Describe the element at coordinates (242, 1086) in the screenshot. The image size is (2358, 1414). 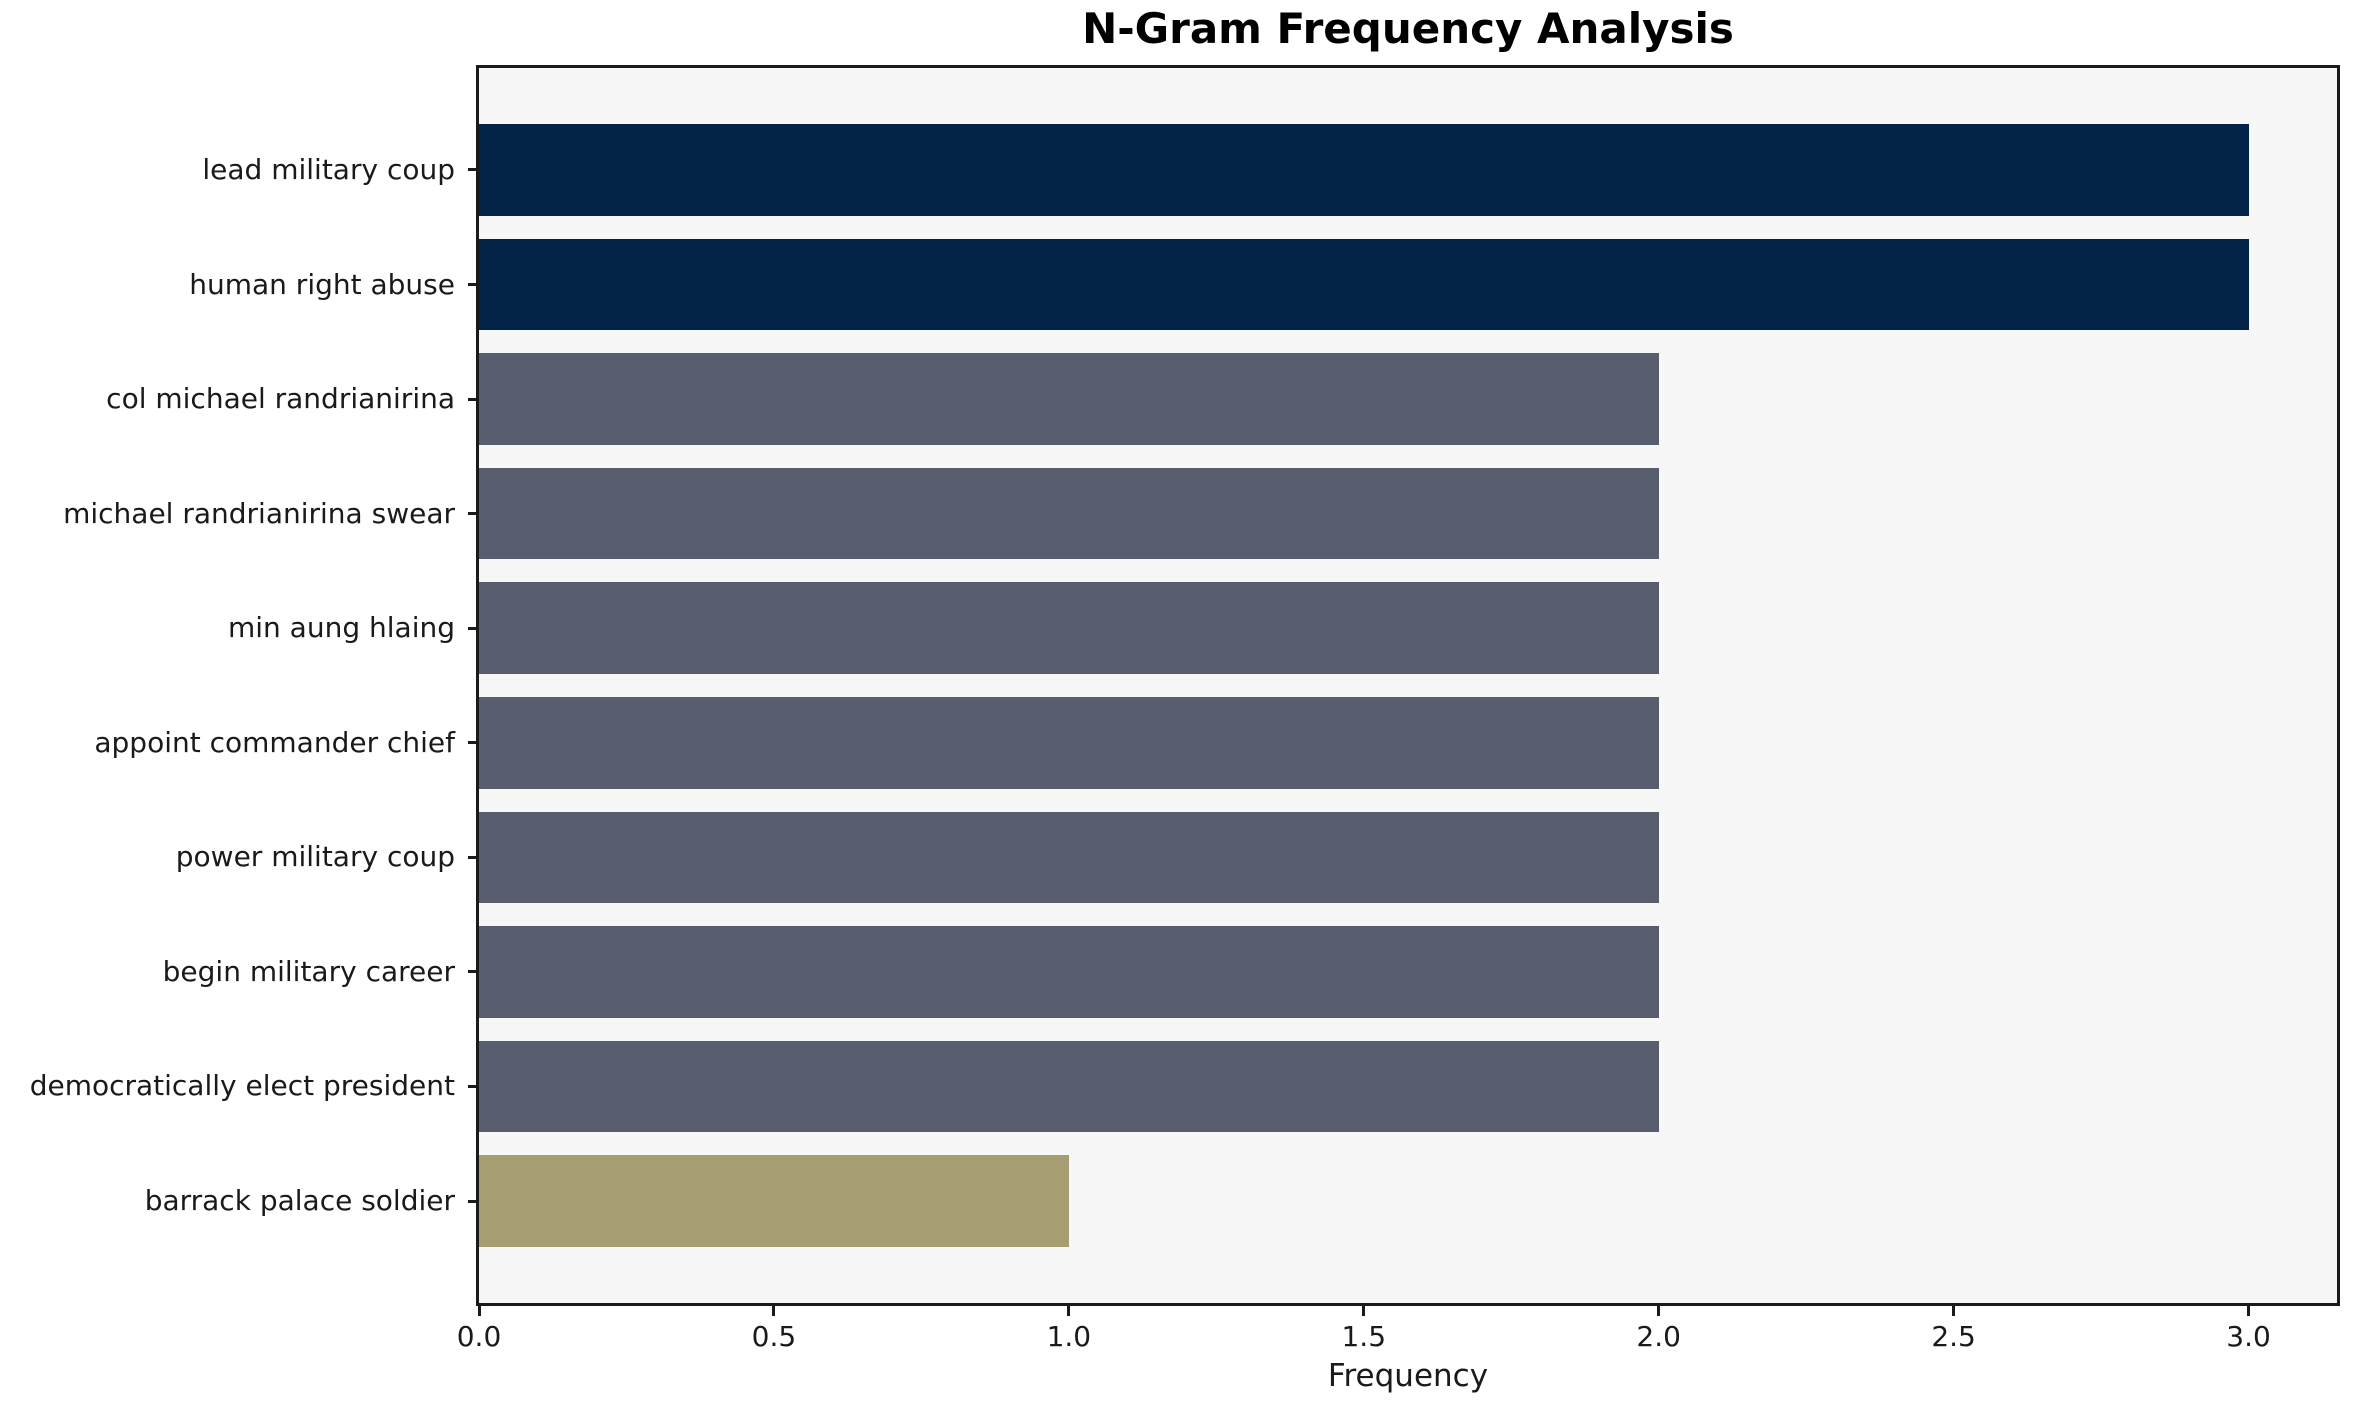
I see `y-tick-label: democratically elect president` at that location.